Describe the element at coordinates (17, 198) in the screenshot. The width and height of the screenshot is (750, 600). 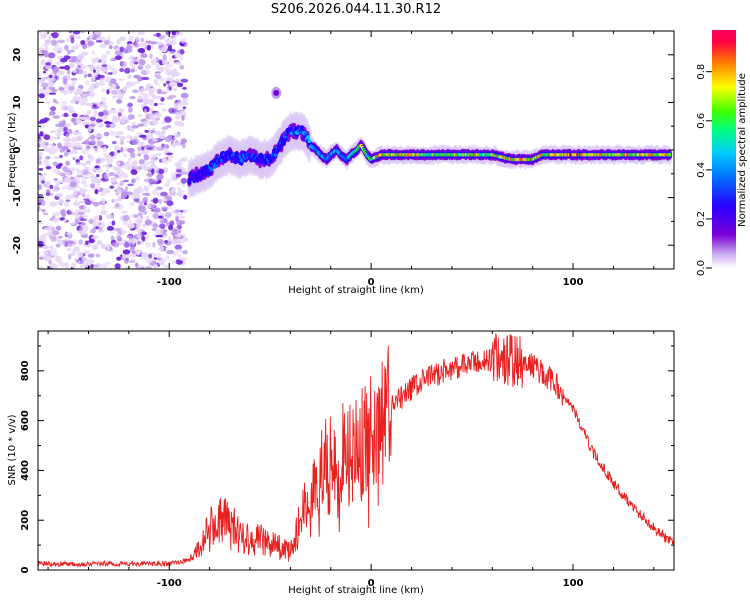
I see `y-tick-label: -10` at that location.